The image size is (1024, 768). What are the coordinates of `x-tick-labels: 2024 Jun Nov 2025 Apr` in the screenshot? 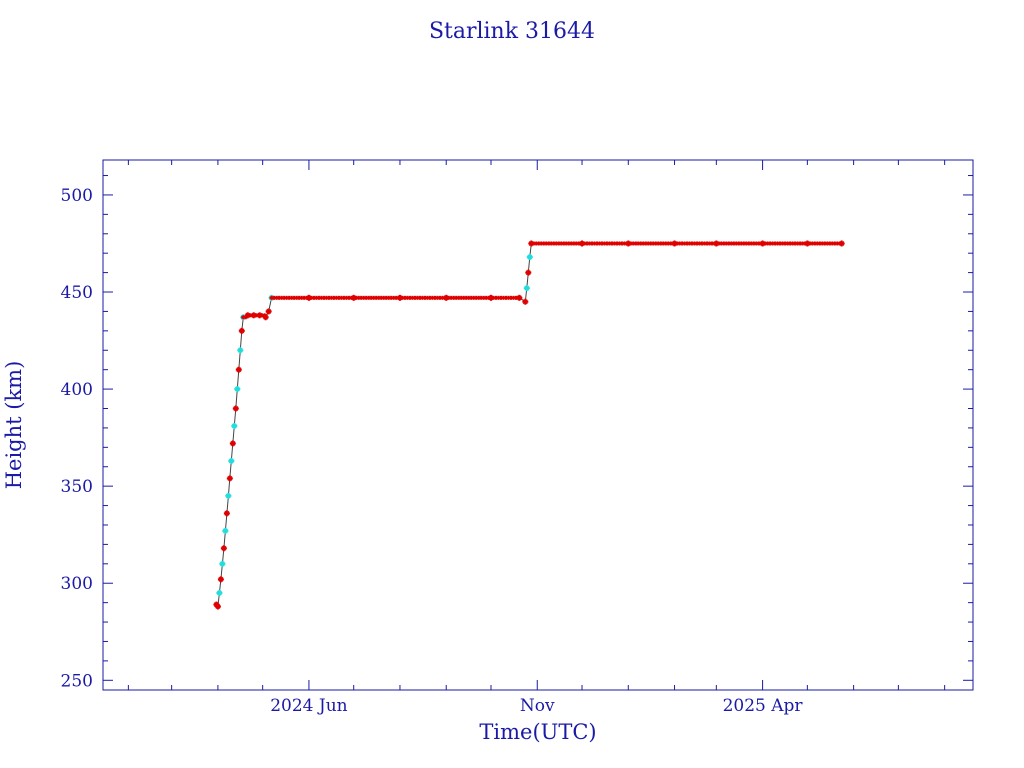 It's located at (536, 706).